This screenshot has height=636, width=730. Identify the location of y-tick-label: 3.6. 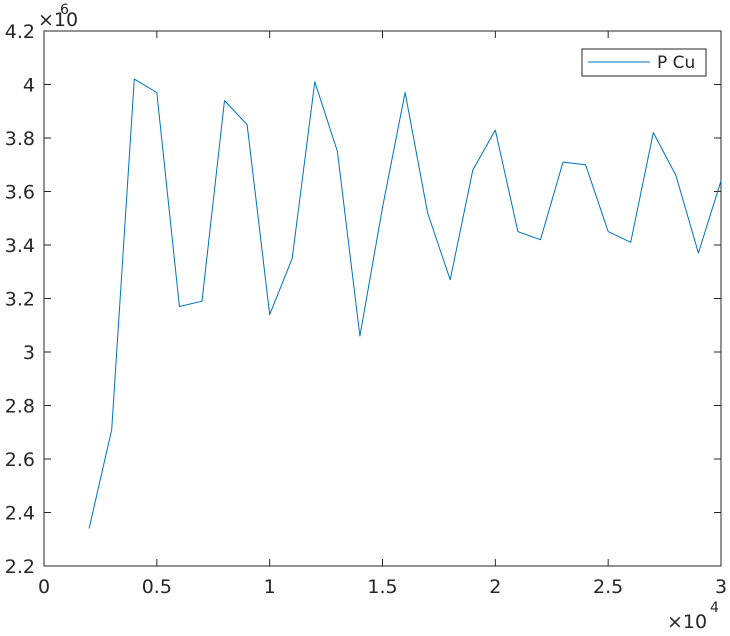
(20, 193).